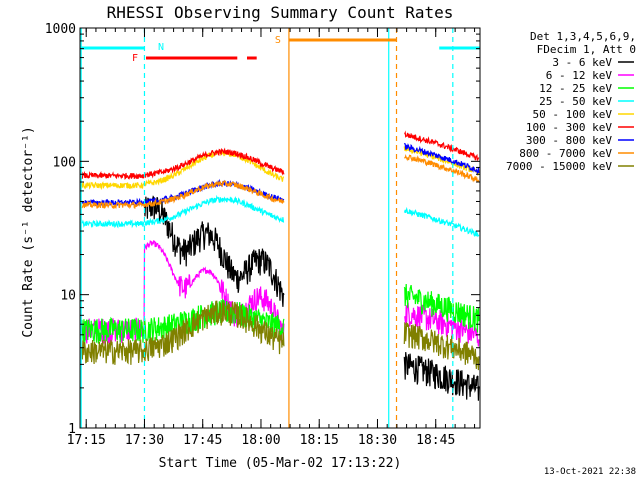 The width and height of the screenshot is (640, 480). I want to click on legend-header: Det 1,3,4,5,6,9,, so click(583, 36).